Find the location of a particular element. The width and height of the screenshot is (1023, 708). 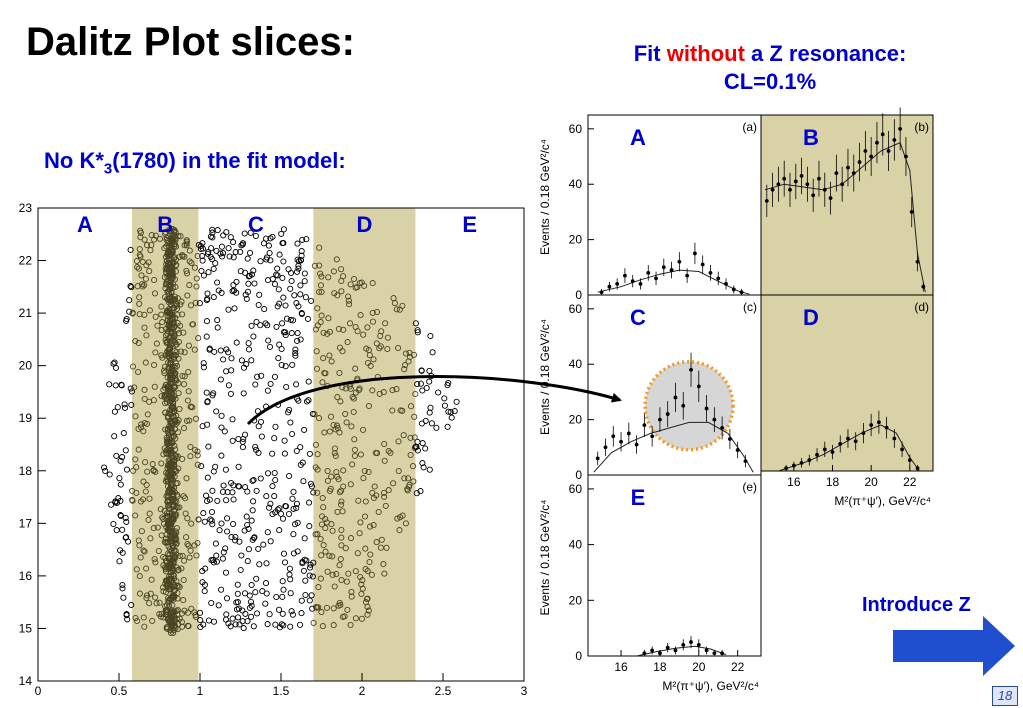

panel-tag: (e) is located at coordinates (749, 487).